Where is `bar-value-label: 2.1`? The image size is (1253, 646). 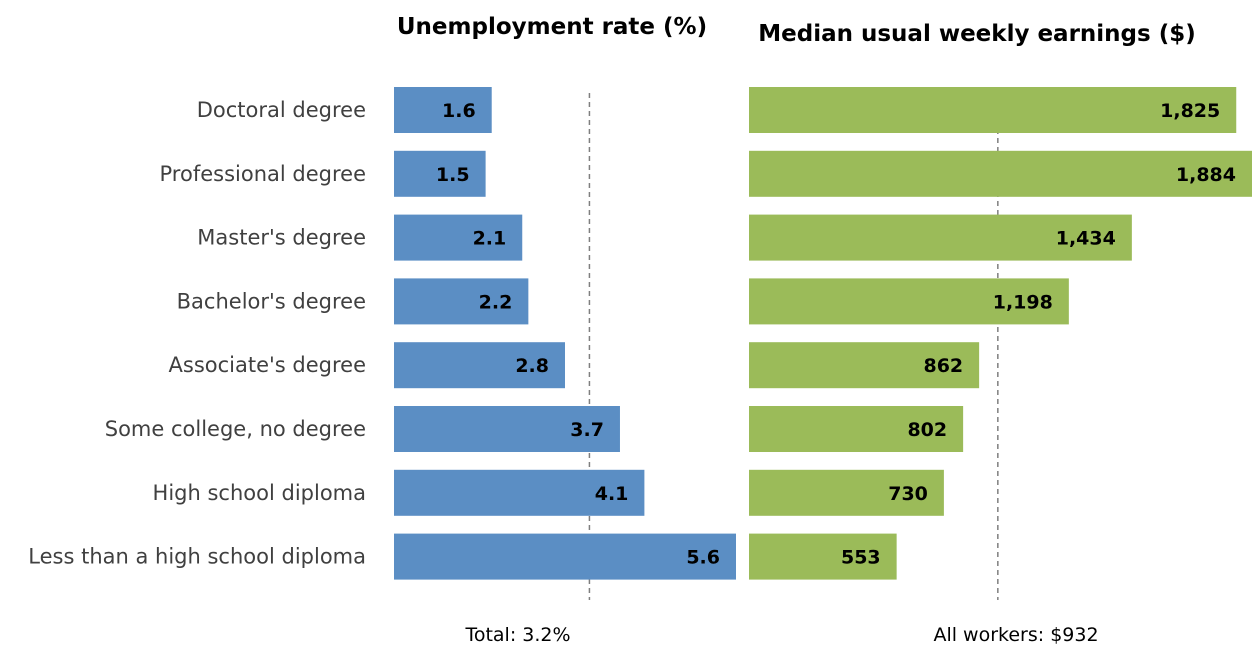
bar-value-label: 2.1 is located at coordinates (490, 239).